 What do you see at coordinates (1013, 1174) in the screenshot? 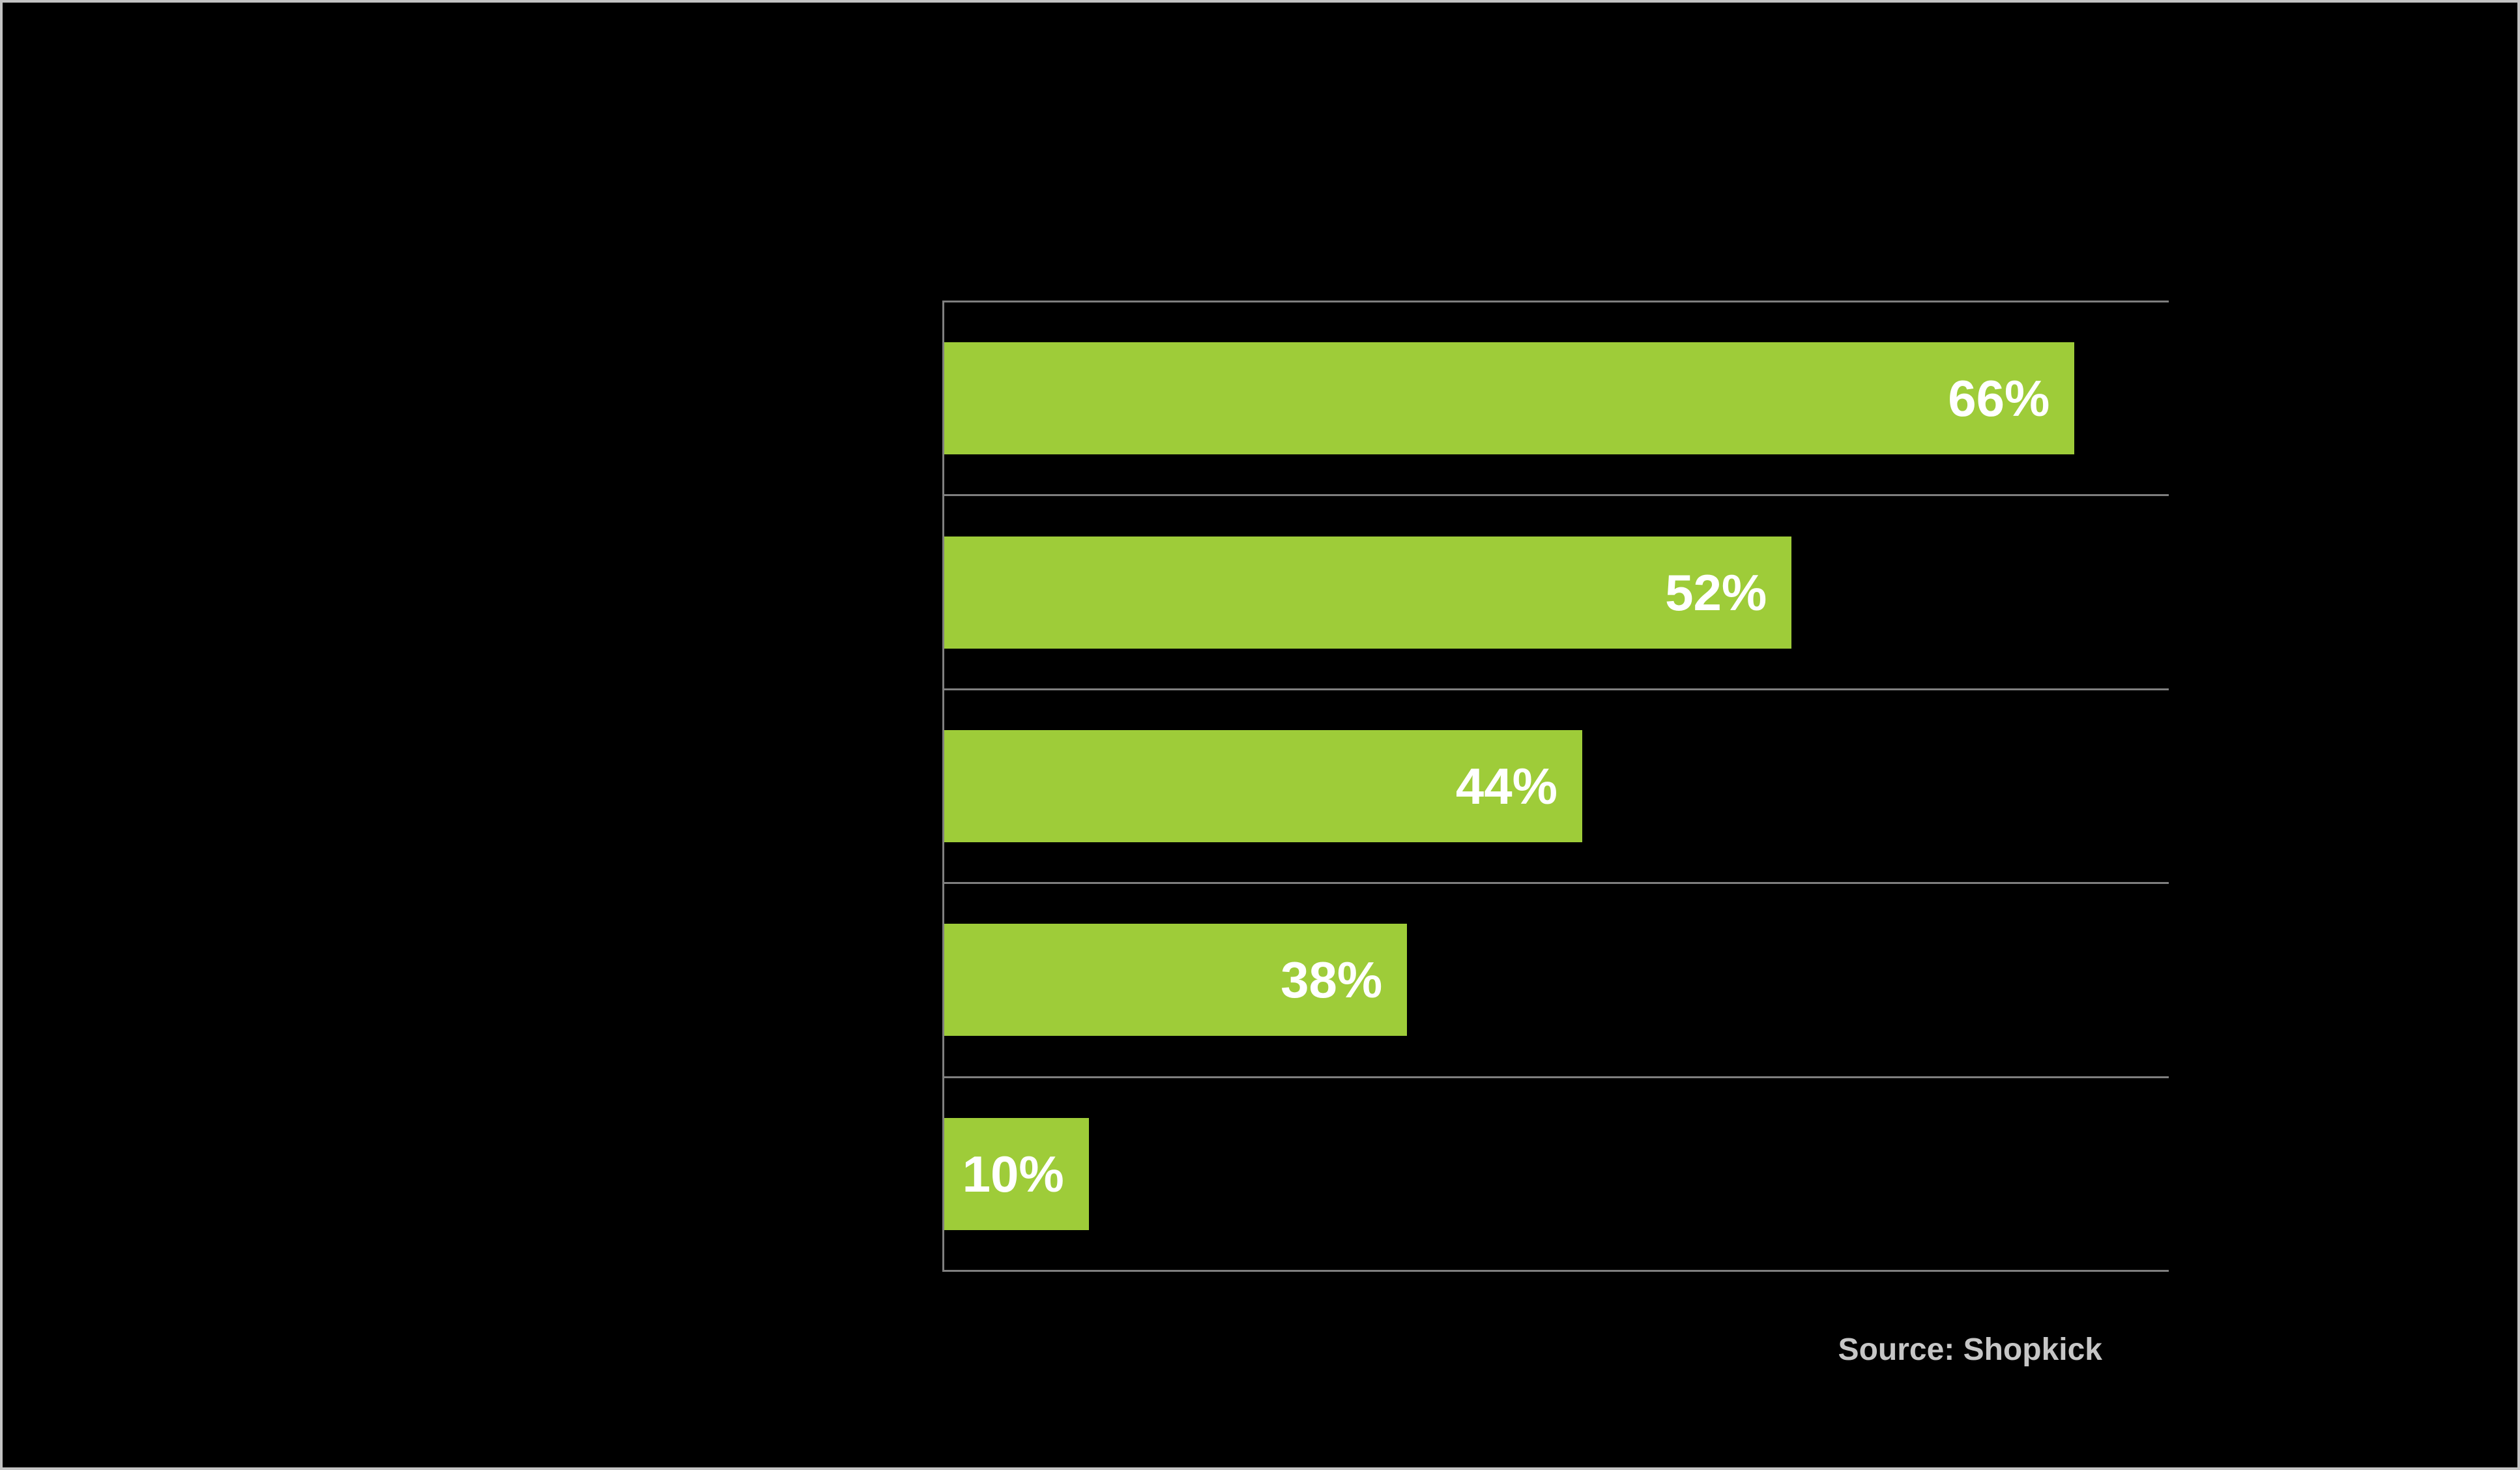
I see `bar-value-label-5: 10%` at bounding box center [1013, 1174].